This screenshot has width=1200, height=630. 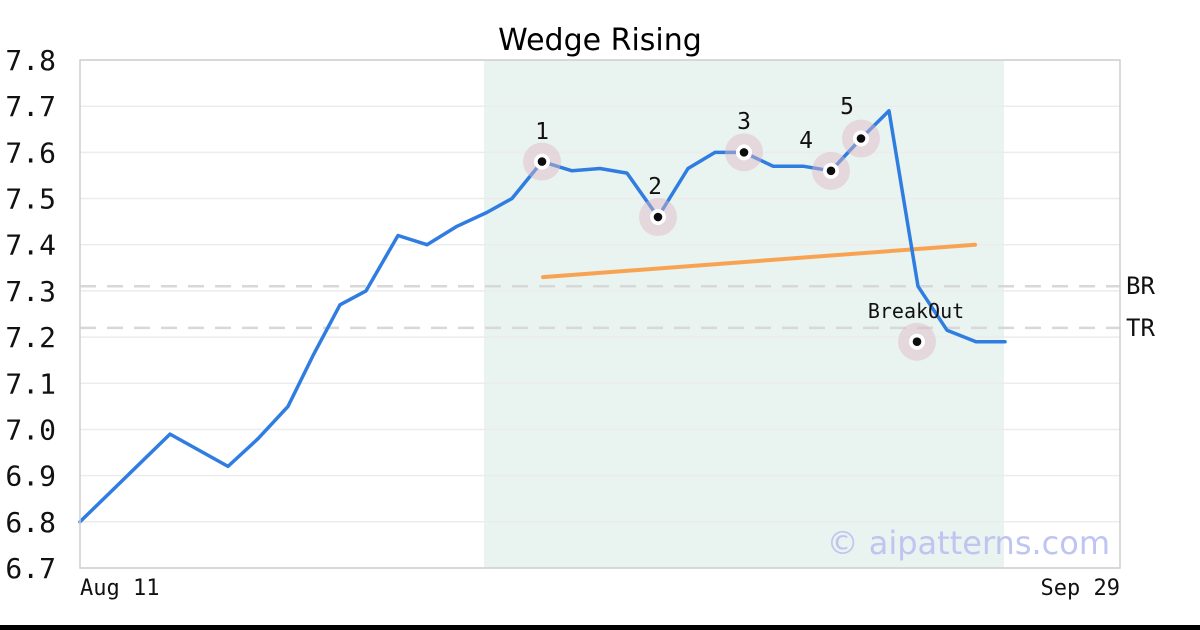 I want to click on point-label-2: 2, so click(x=655, y=187).